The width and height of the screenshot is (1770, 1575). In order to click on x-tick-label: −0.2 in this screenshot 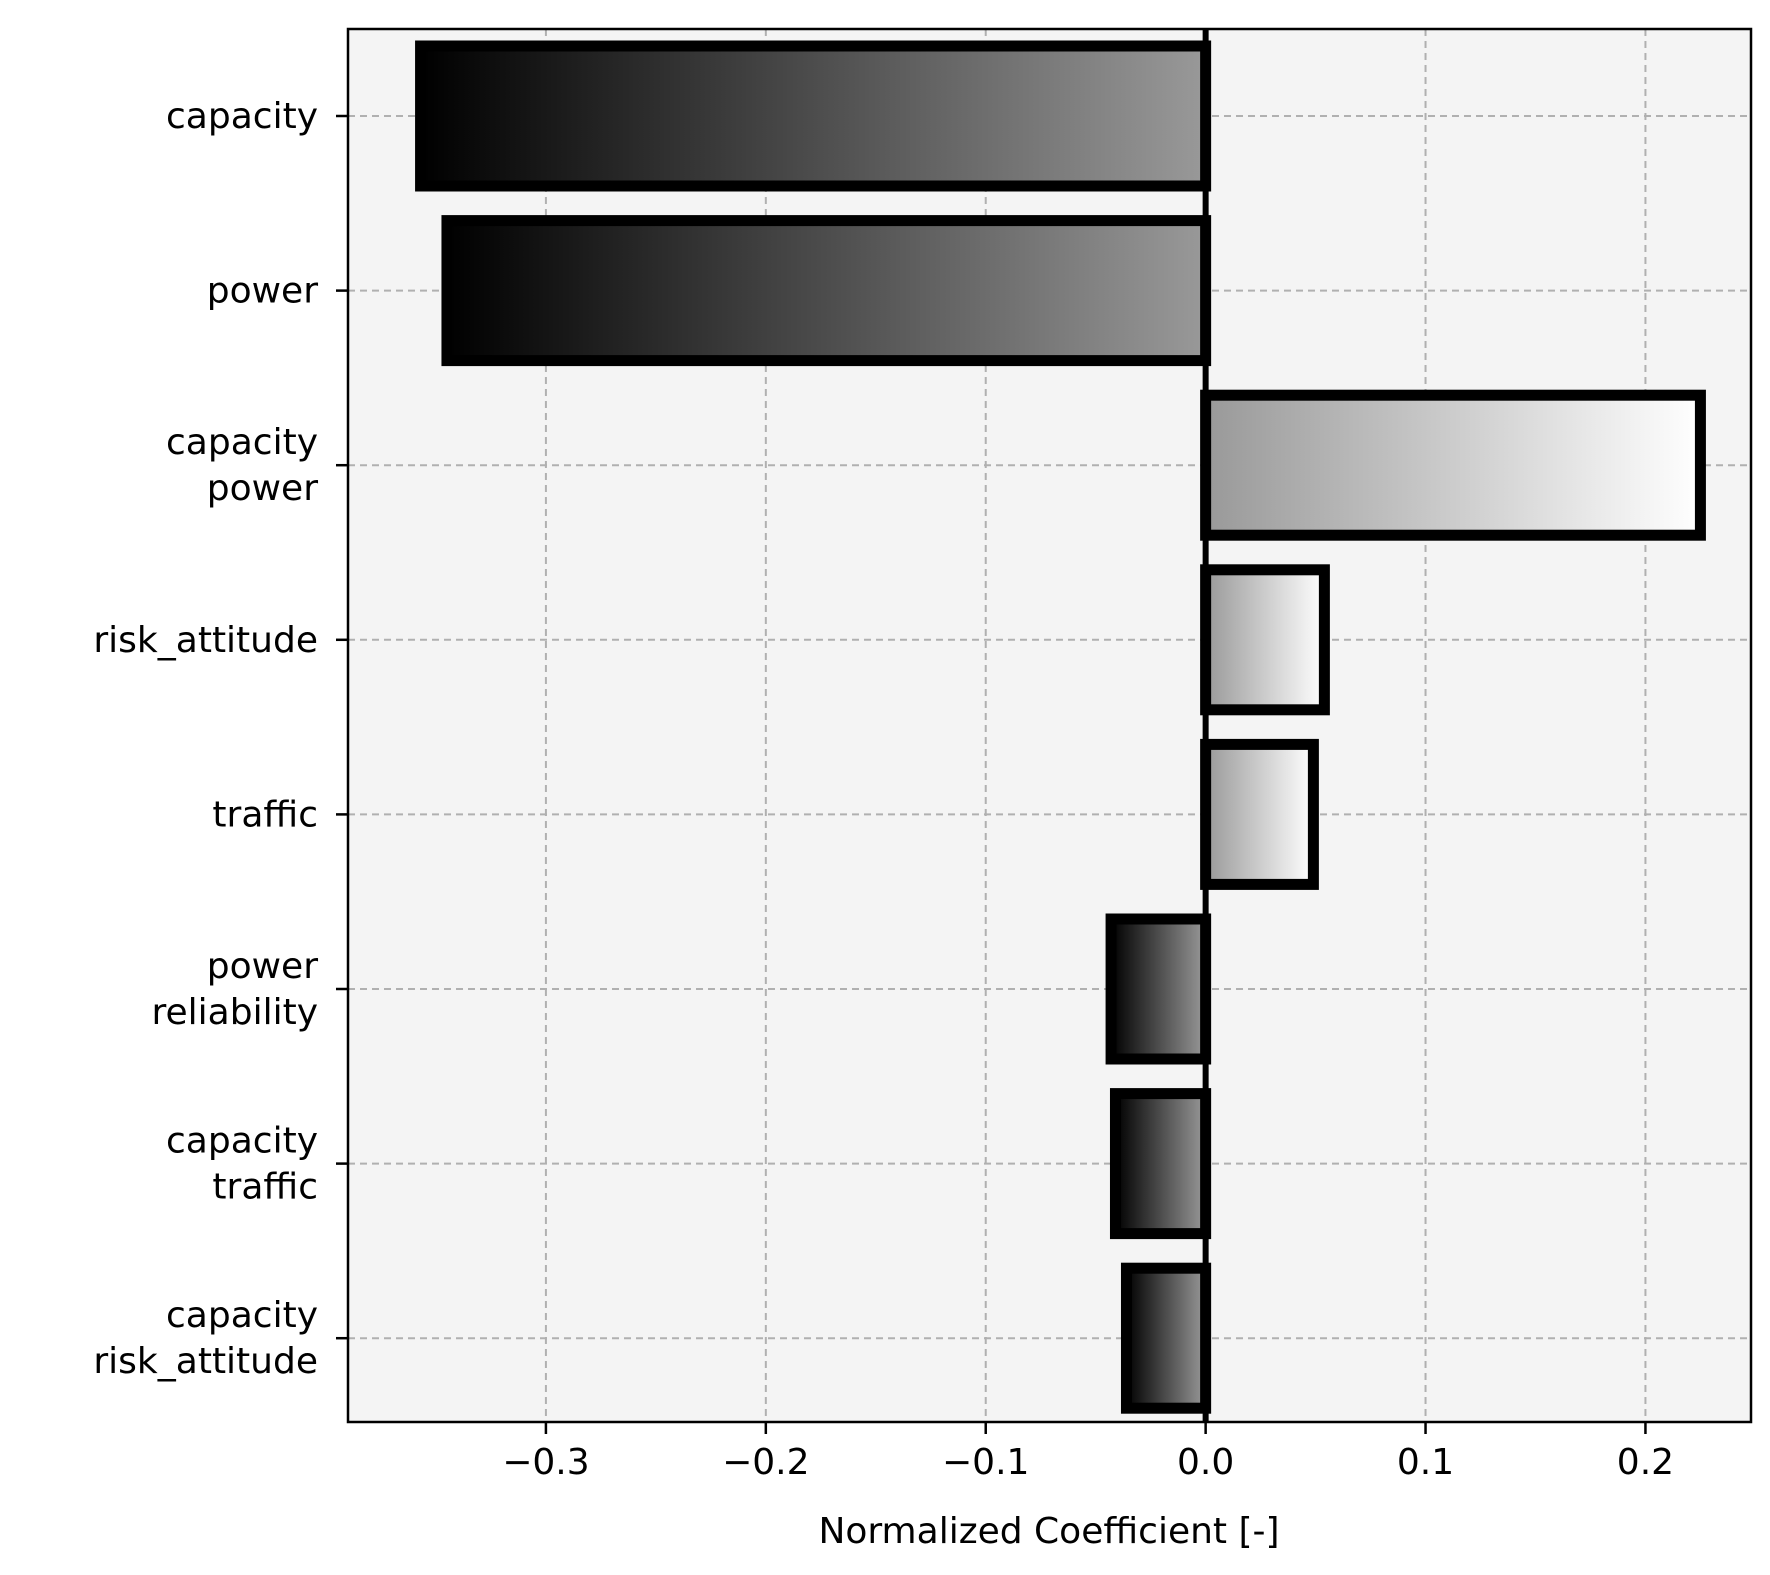, I will do `click(765, 1462)`.